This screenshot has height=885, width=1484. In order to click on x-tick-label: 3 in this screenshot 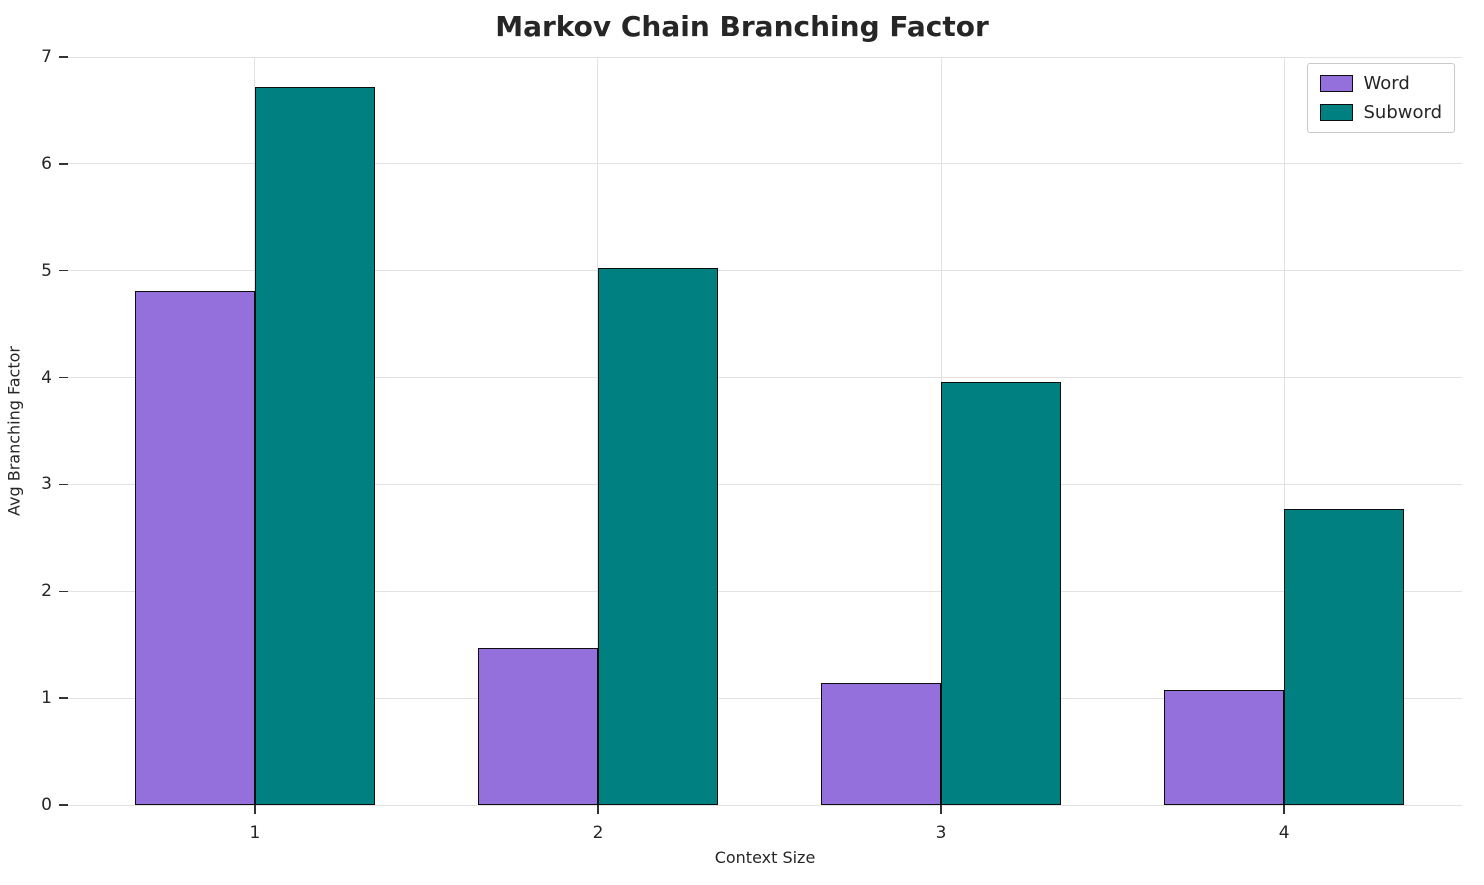, I will do `click(941, 833)`.